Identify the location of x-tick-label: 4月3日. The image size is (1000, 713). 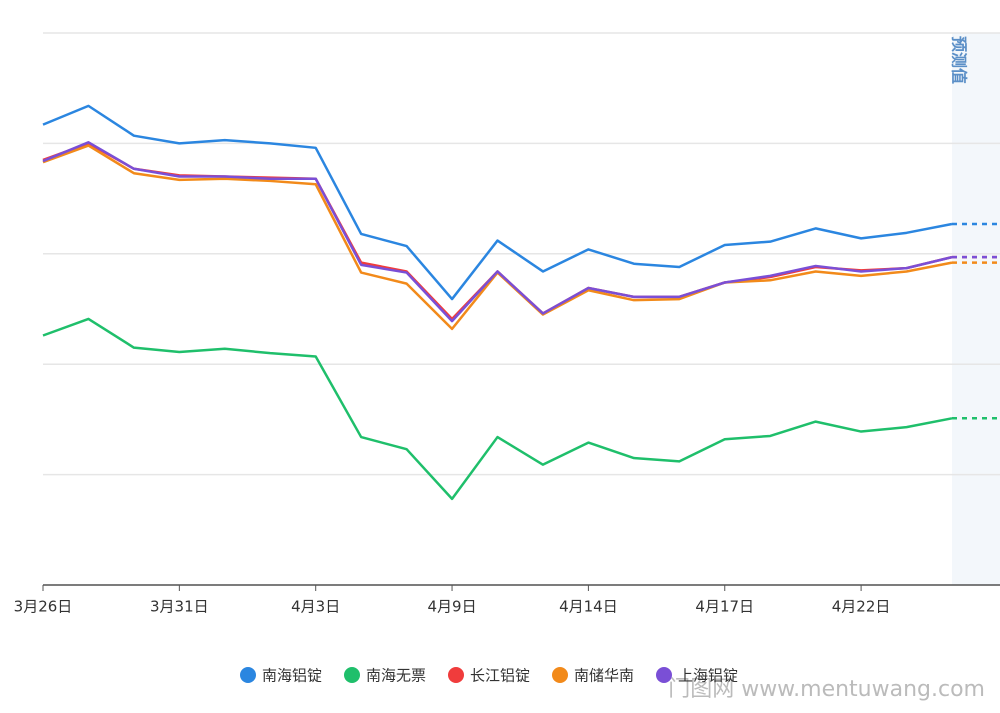
(315, 607).